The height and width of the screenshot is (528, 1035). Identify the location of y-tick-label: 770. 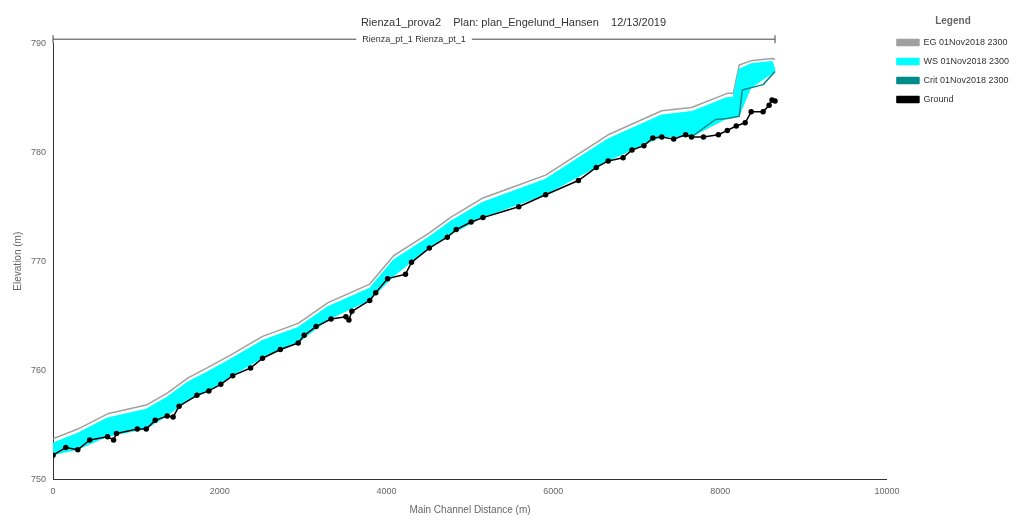
(38, 260).